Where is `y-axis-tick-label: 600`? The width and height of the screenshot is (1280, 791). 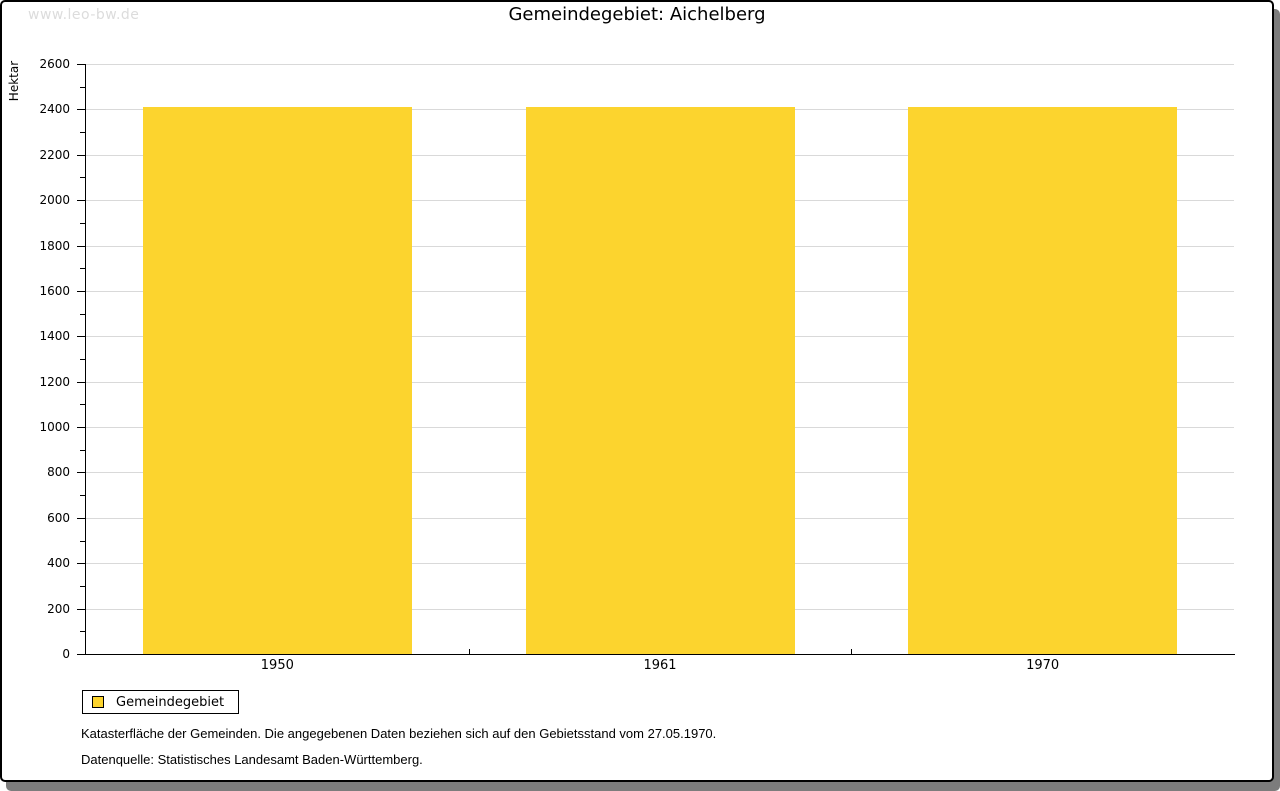 y-axis-tick-label: 600 is located at coordinates (58, 517).